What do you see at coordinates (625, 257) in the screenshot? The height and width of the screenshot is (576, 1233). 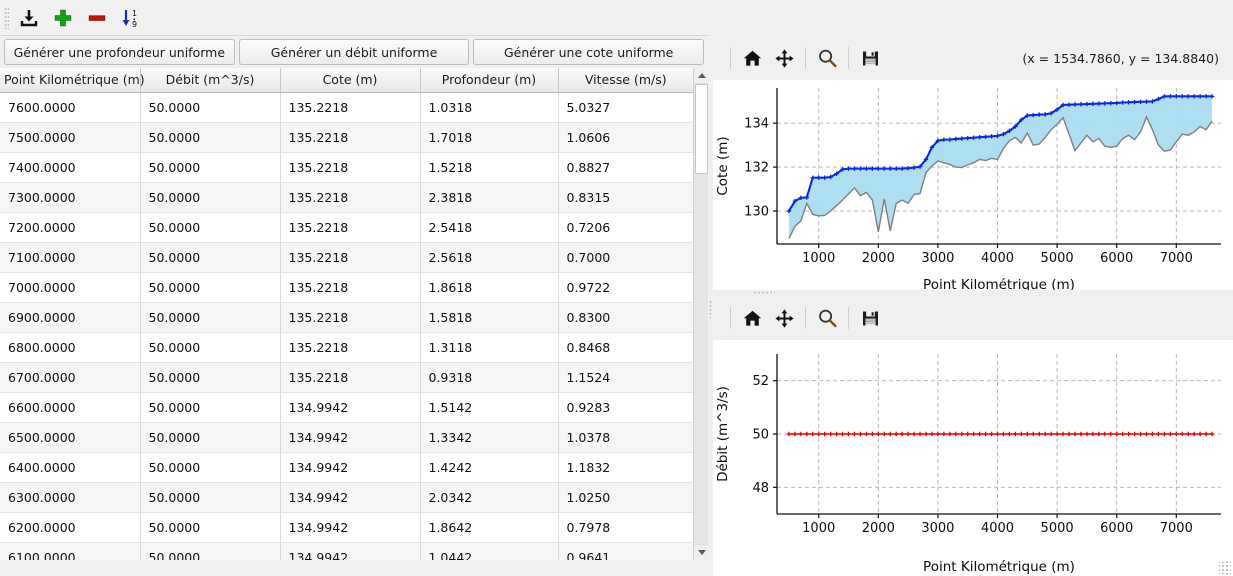 I see `table-cell: 0.7000` at bounding box center [625, 257].